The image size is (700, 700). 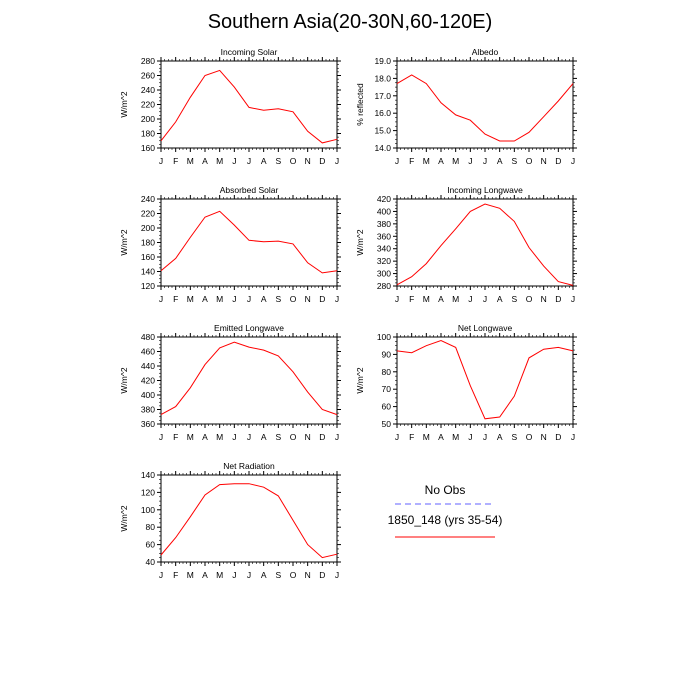 I want to click on y-tick-label: 440, so click(x=148, y=366).